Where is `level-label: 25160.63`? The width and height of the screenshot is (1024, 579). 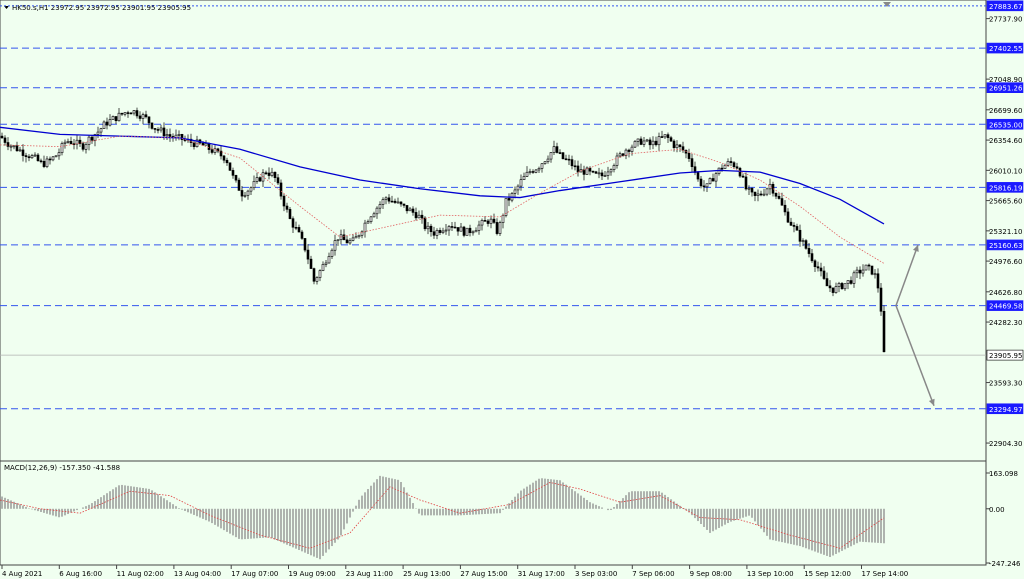 level-label: 25160.63 is located at coordinates (1005, 246).